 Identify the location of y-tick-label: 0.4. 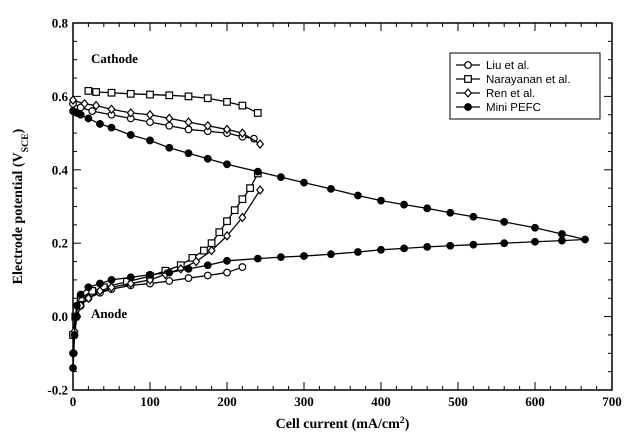
(60, 170).